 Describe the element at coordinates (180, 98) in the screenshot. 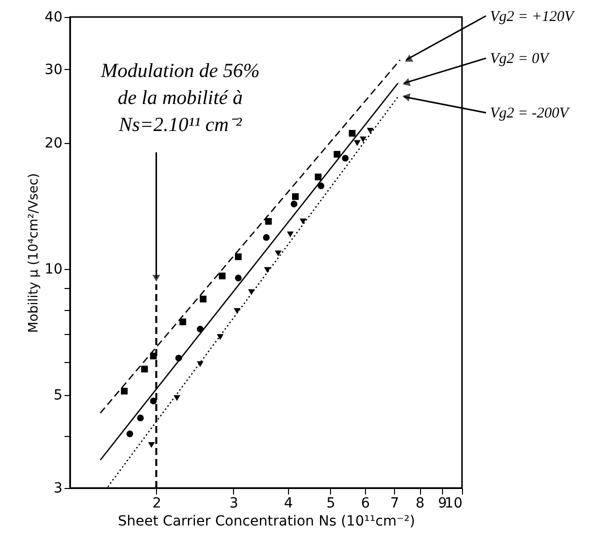

I see `annotation: Modulation de 56% de la mobilité à Ns=2.10¹¹ cm⁻²` at that location.